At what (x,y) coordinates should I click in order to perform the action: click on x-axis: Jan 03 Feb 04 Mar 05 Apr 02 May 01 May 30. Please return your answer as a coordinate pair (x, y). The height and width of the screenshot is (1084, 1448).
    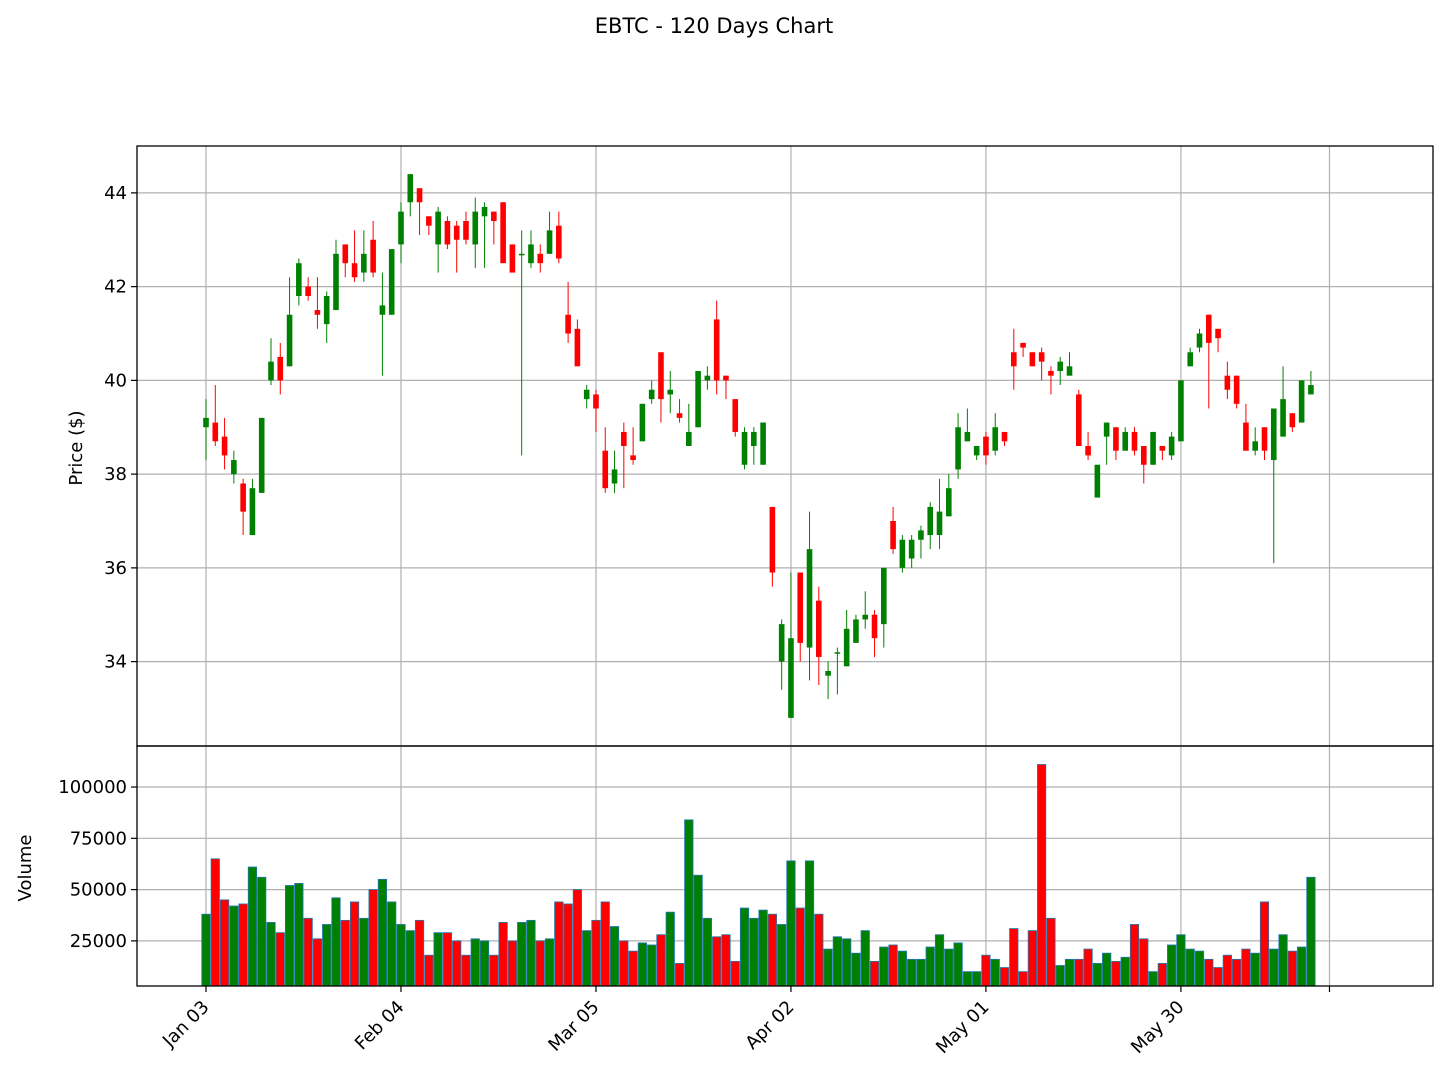
    Looking at the image, I should click on (744, 1022).